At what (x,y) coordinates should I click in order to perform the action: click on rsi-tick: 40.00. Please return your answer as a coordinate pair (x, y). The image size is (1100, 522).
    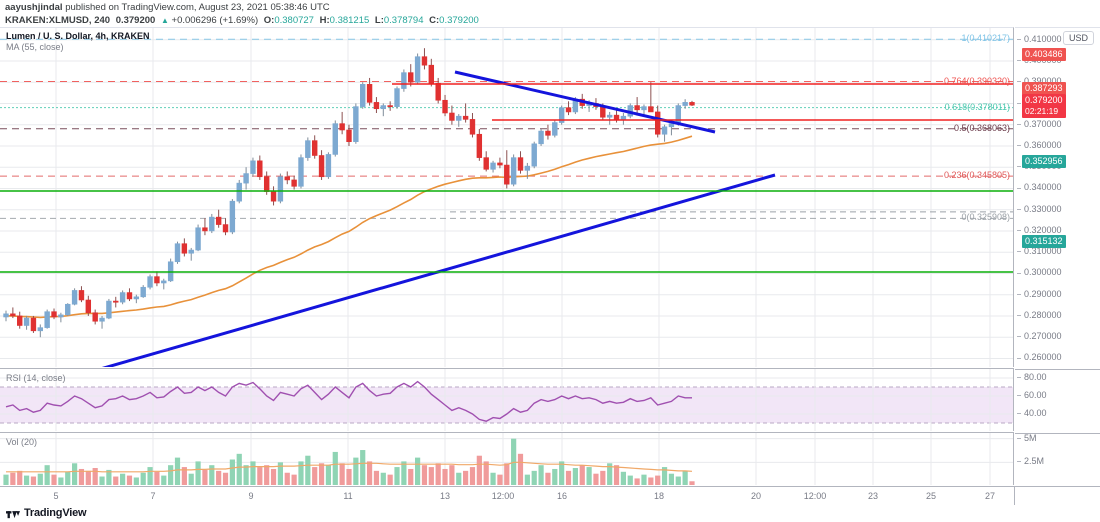
    Looking at the image, I should click on (1031, 413).